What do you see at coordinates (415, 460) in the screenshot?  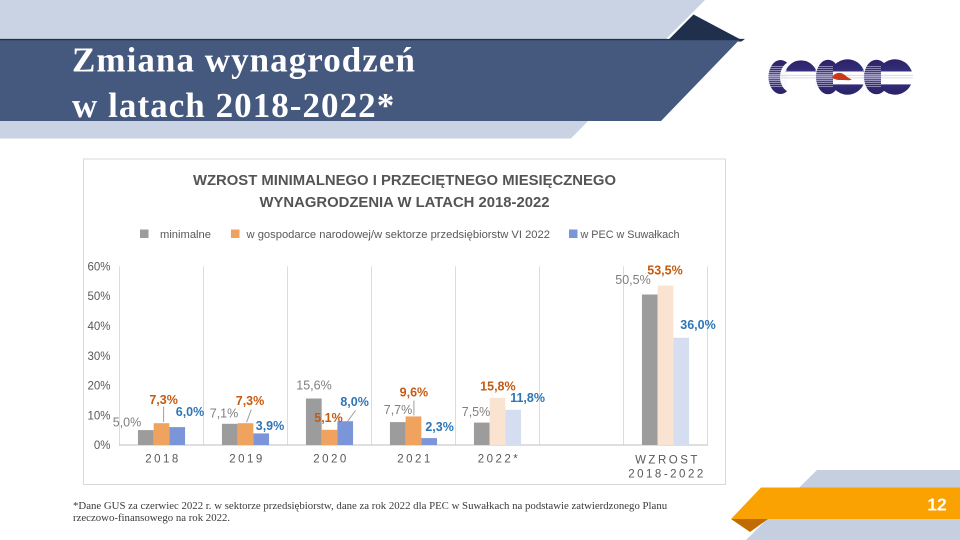 I see `svg-text: 2021` at bounding box center [415, 460].